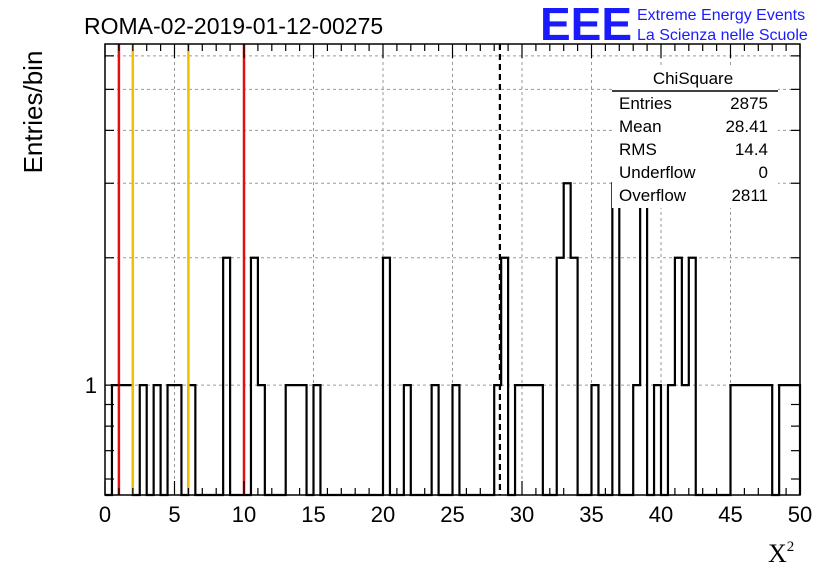 Image resolution: width=836 pixels, height=572 pixels. Describe the element at coordinates (653, 195) in the screenshot. I see `stats-label-overflow: Overflow` at that location.